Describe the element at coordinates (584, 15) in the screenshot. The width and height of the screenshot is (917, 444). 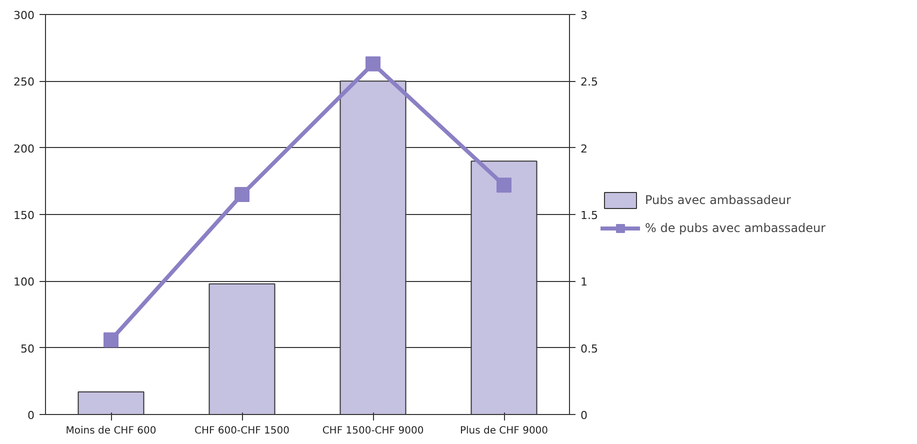
I see `y2-tick-label: 3` at that location.